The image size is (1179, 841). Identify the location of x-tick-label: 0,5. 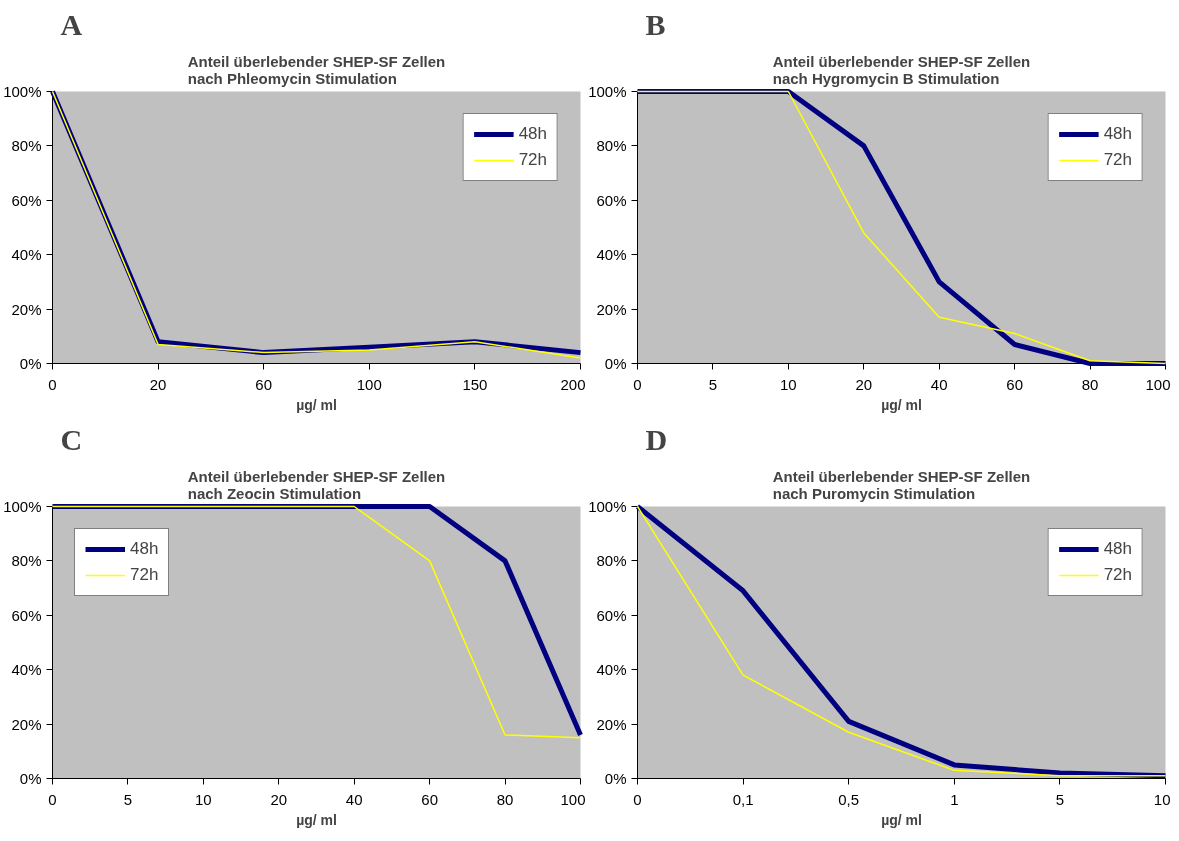
(849, 799).